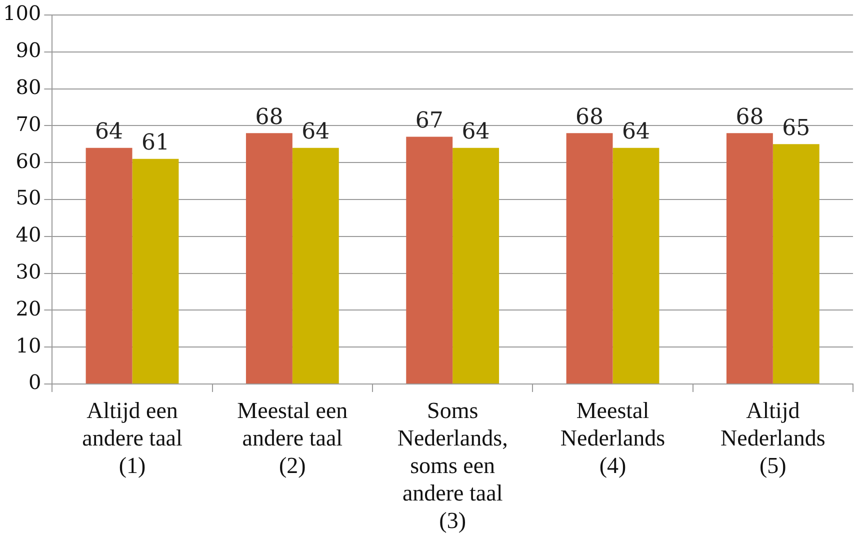  Describe the element at coordinates (29, 50) in the screenshot. I see `y-tick-label: 90` at that location.